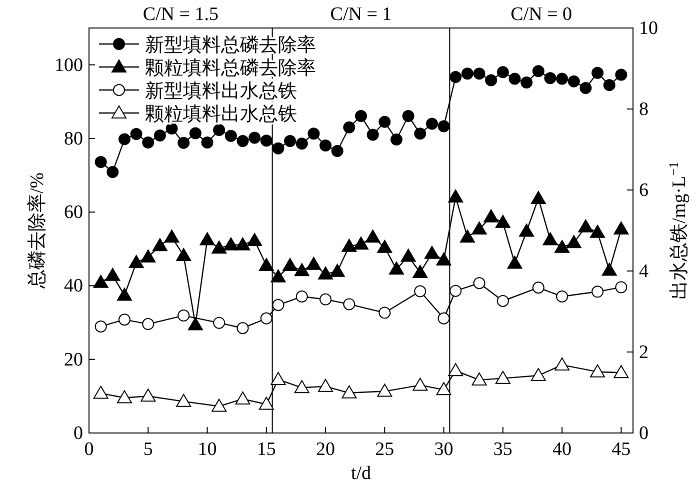  Describe the element at coordinates (78, 433) in the screenshot. I see `y-tick-label: 0` at that location.